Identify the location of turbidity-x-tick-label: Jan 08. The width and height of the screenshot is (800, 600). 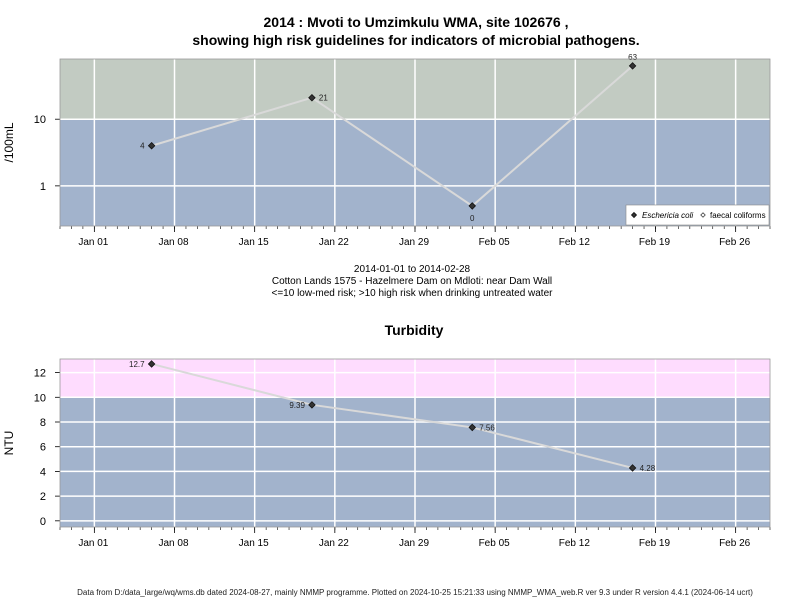
(174, 543).